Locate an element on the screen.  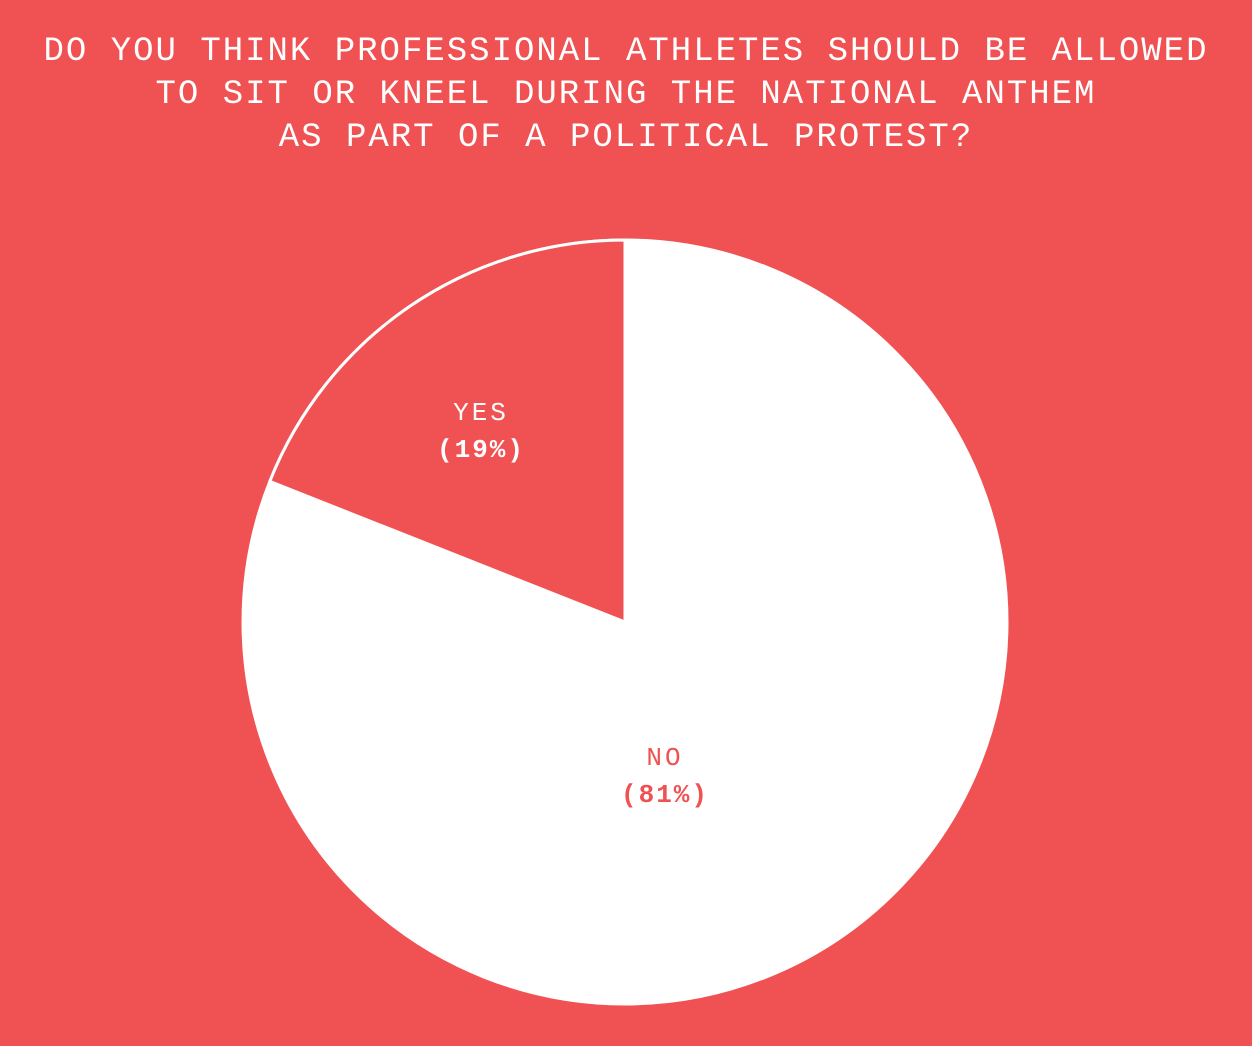
pie-label-no-percent: (81%) is located at coordinates (664, 795).